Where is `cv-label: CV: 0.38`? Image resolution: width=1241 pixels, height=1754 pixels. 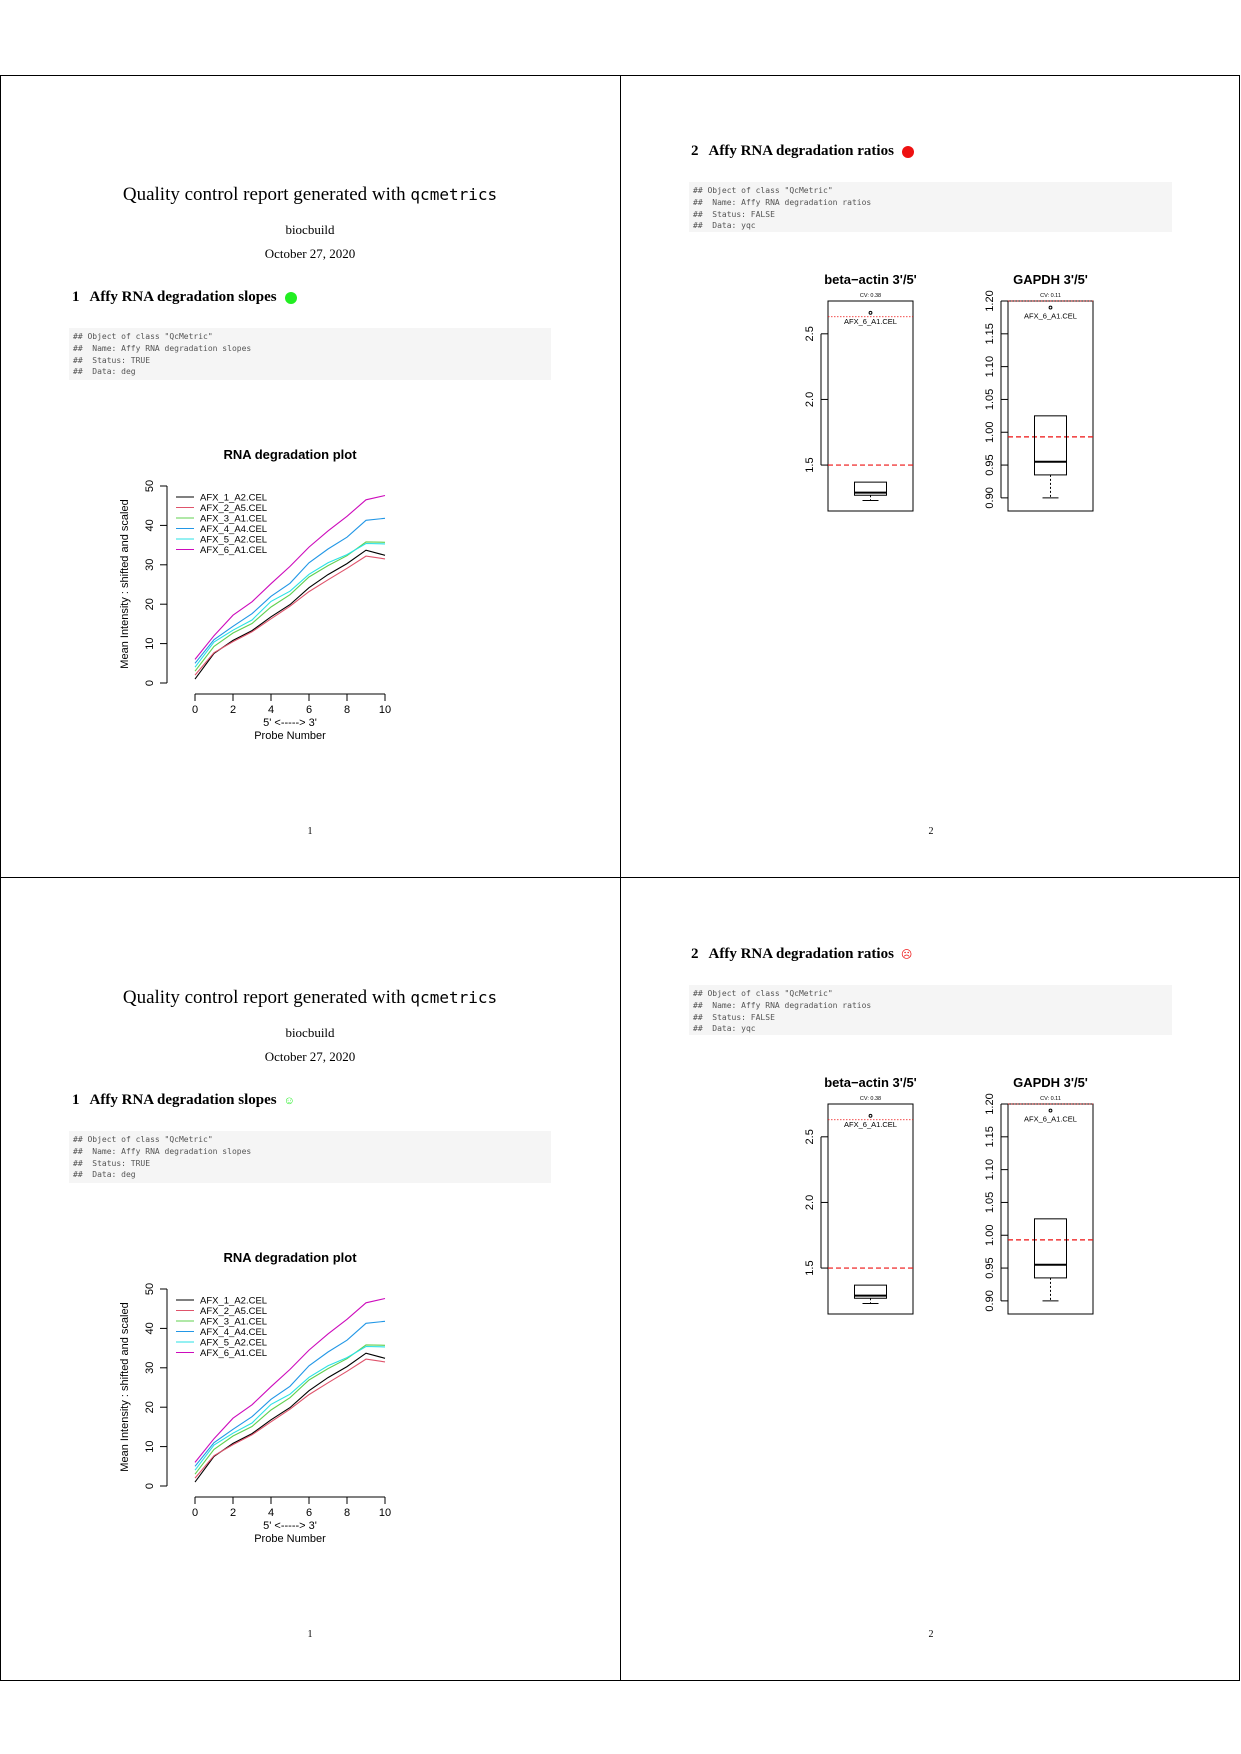 cv-label: CV: 0.38 is located at coordinates (870, 1099).